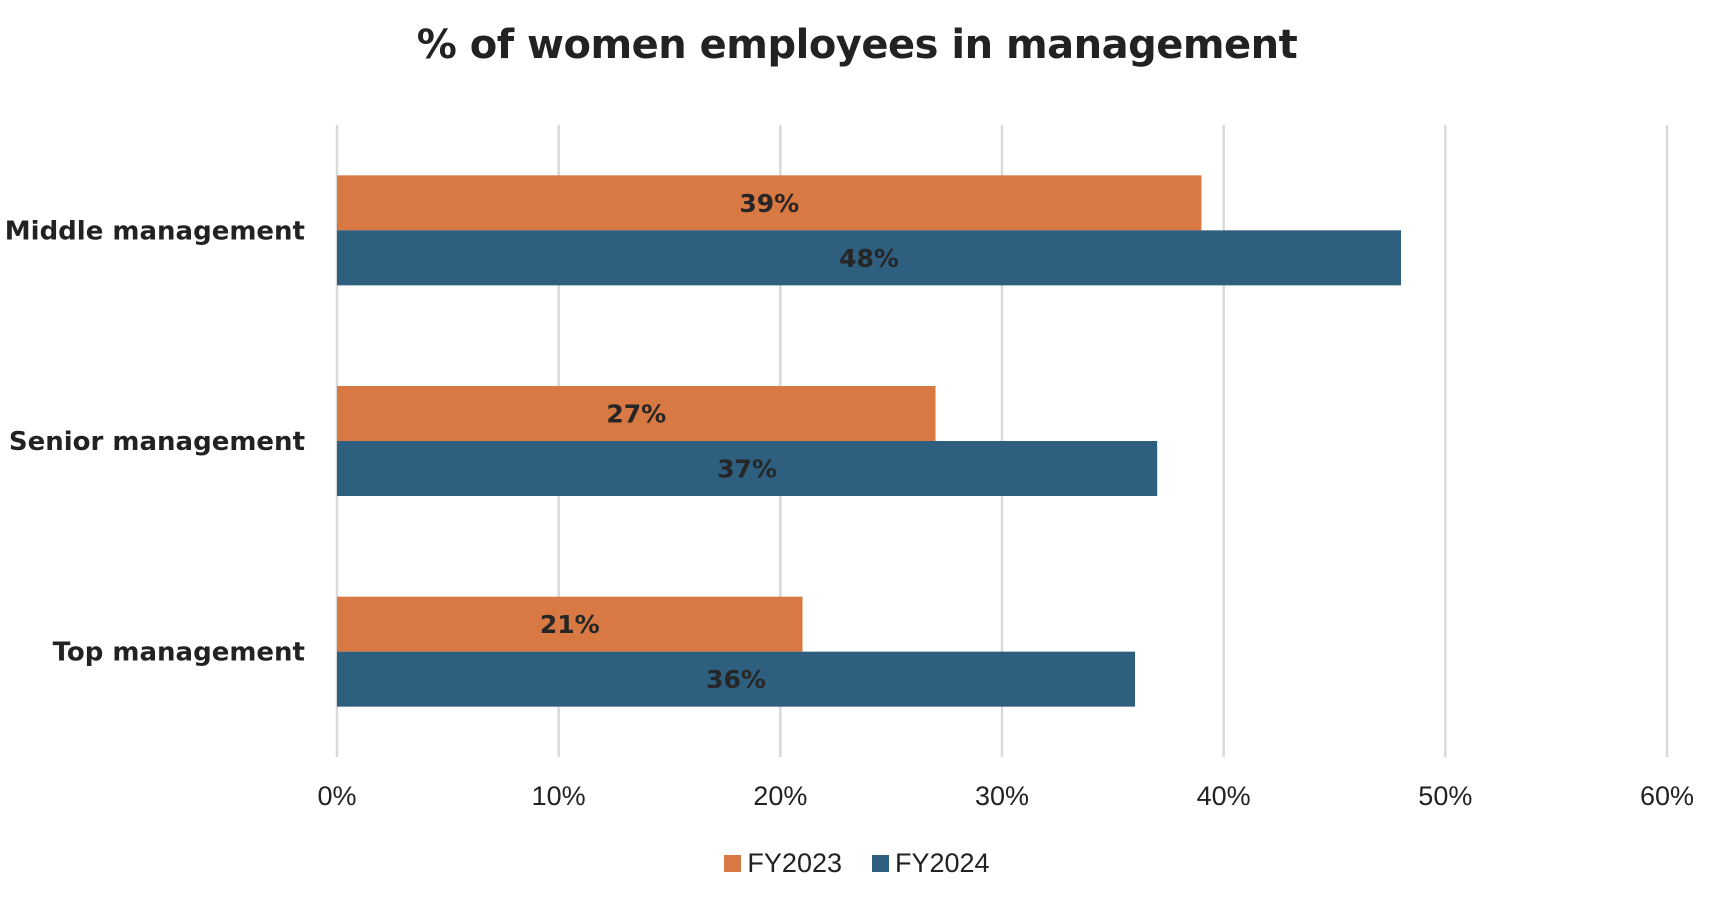 The image size is (1714, 906). I want to click on x-tick-label: 60%, so click(1667, 796).